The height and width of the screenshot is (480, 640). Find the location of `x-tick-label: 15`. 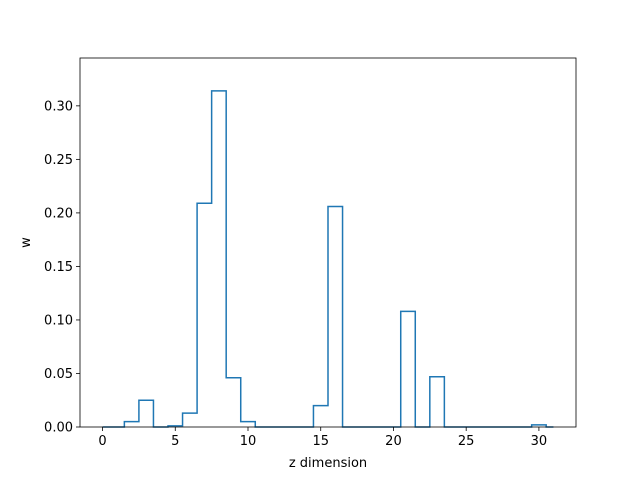

x-tick-label: 15 is located at coordinates (320, 441).